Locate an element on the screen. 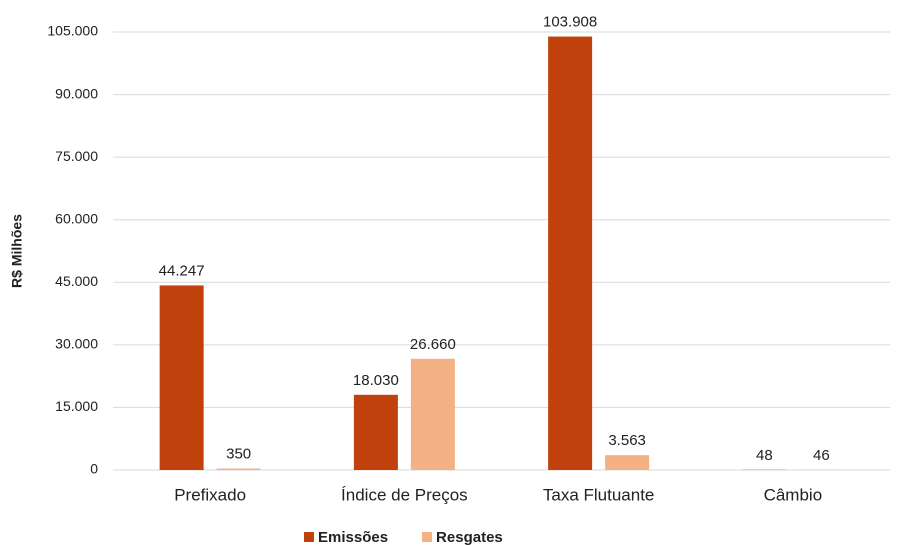  y-tick-label: 45.000 is located at coordinates (76, 281).